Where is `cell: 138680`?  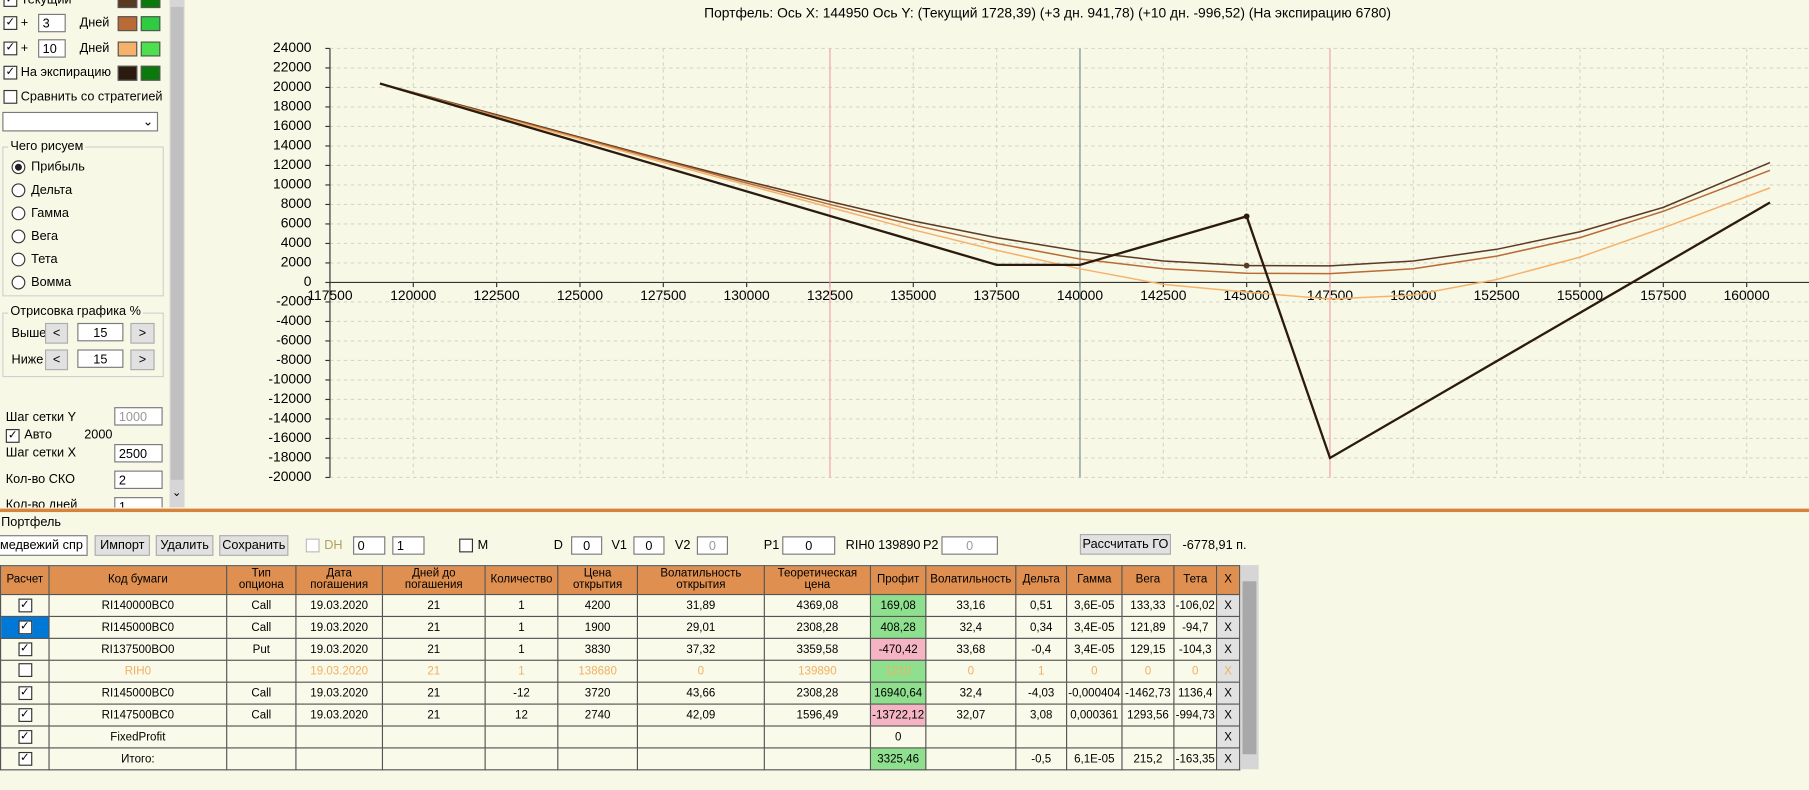
cell: 138680 is located at coordinates (597, 671).